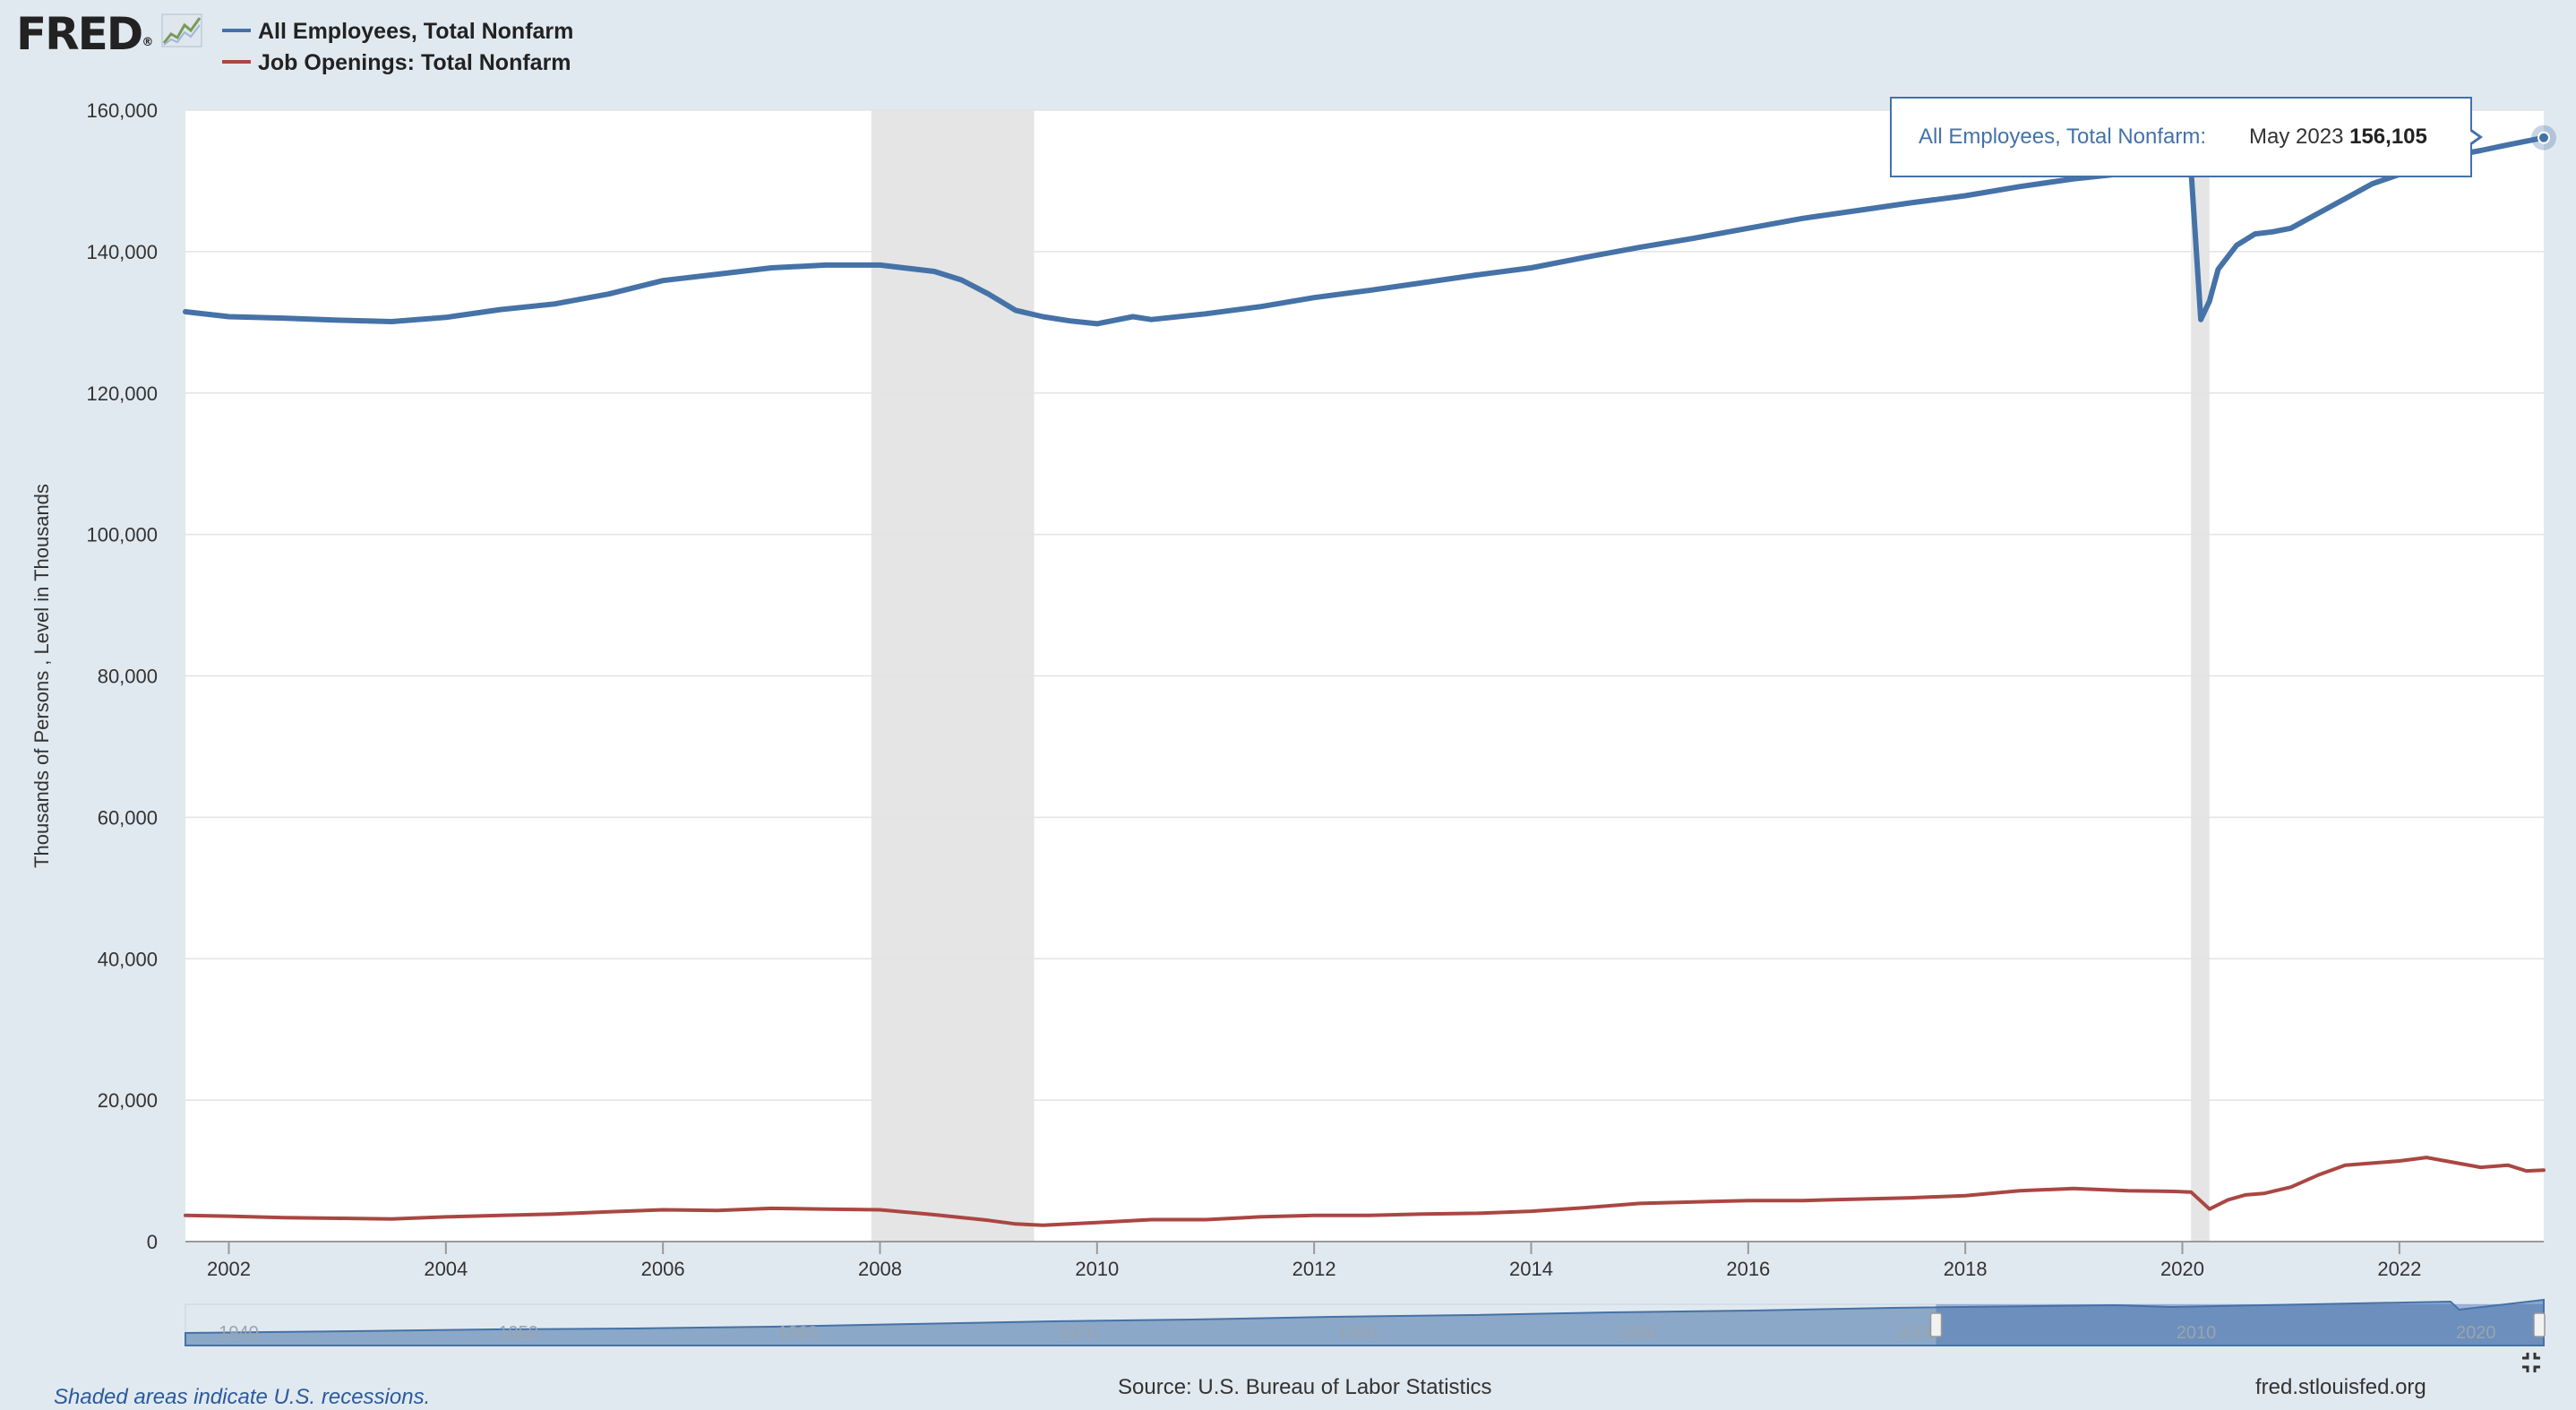 The height and width of the screenshot is (1410, 2576). I want to click on legend-item-employees: All Employees, Total Nonfarm, so click(397, 32).